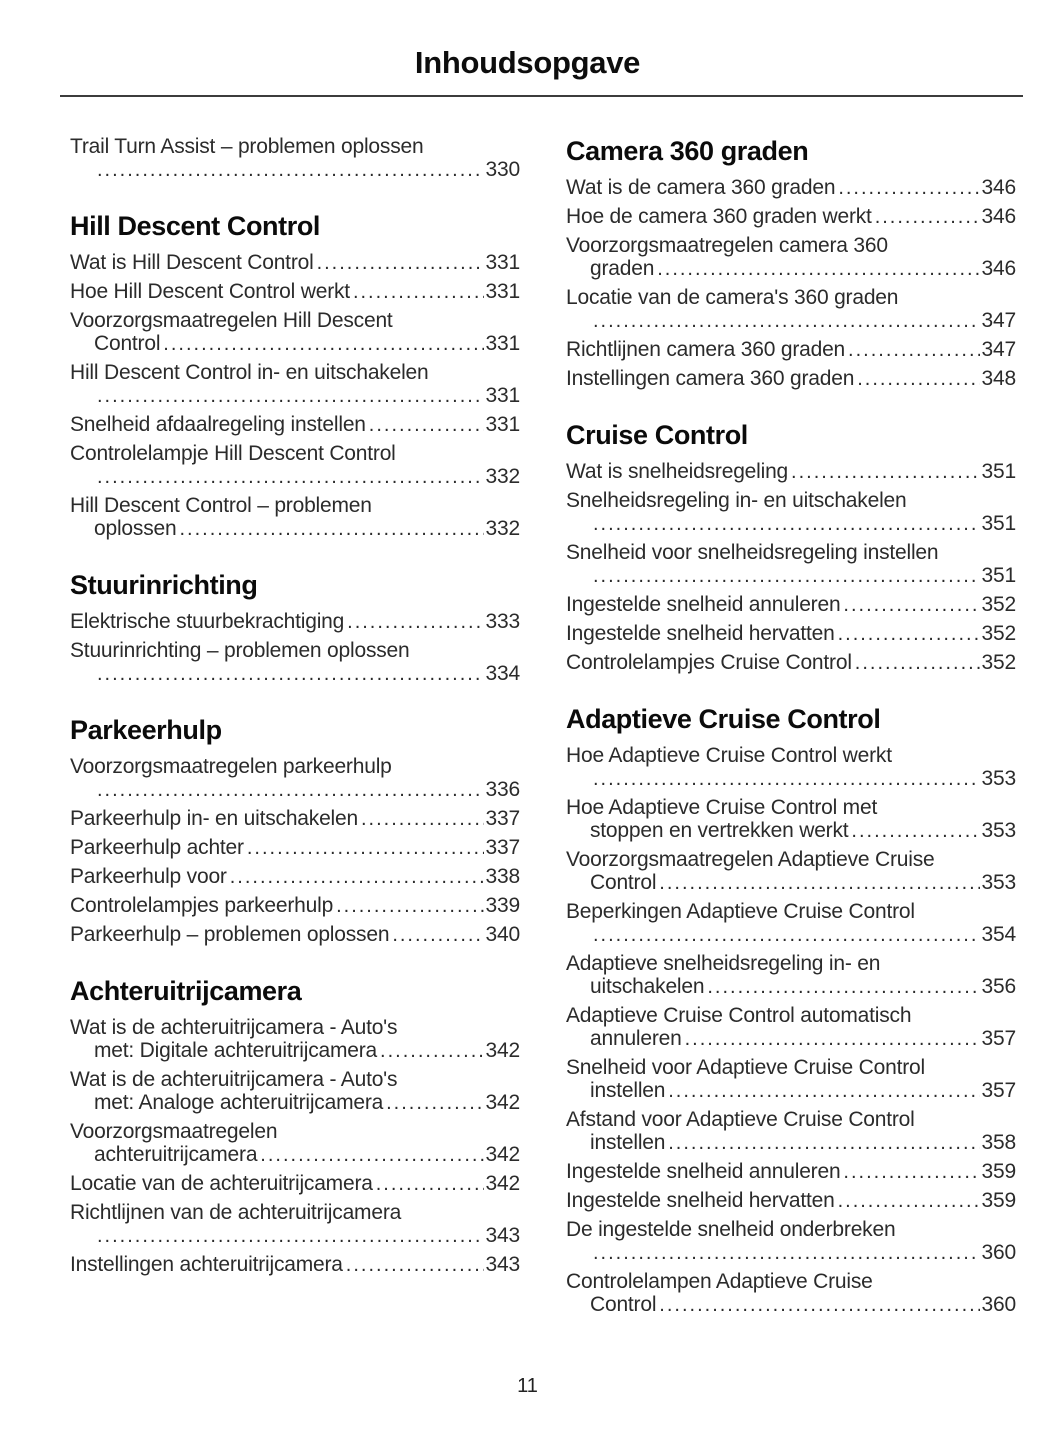  I want to click on entry-page-number: 347, so click(998, 349).